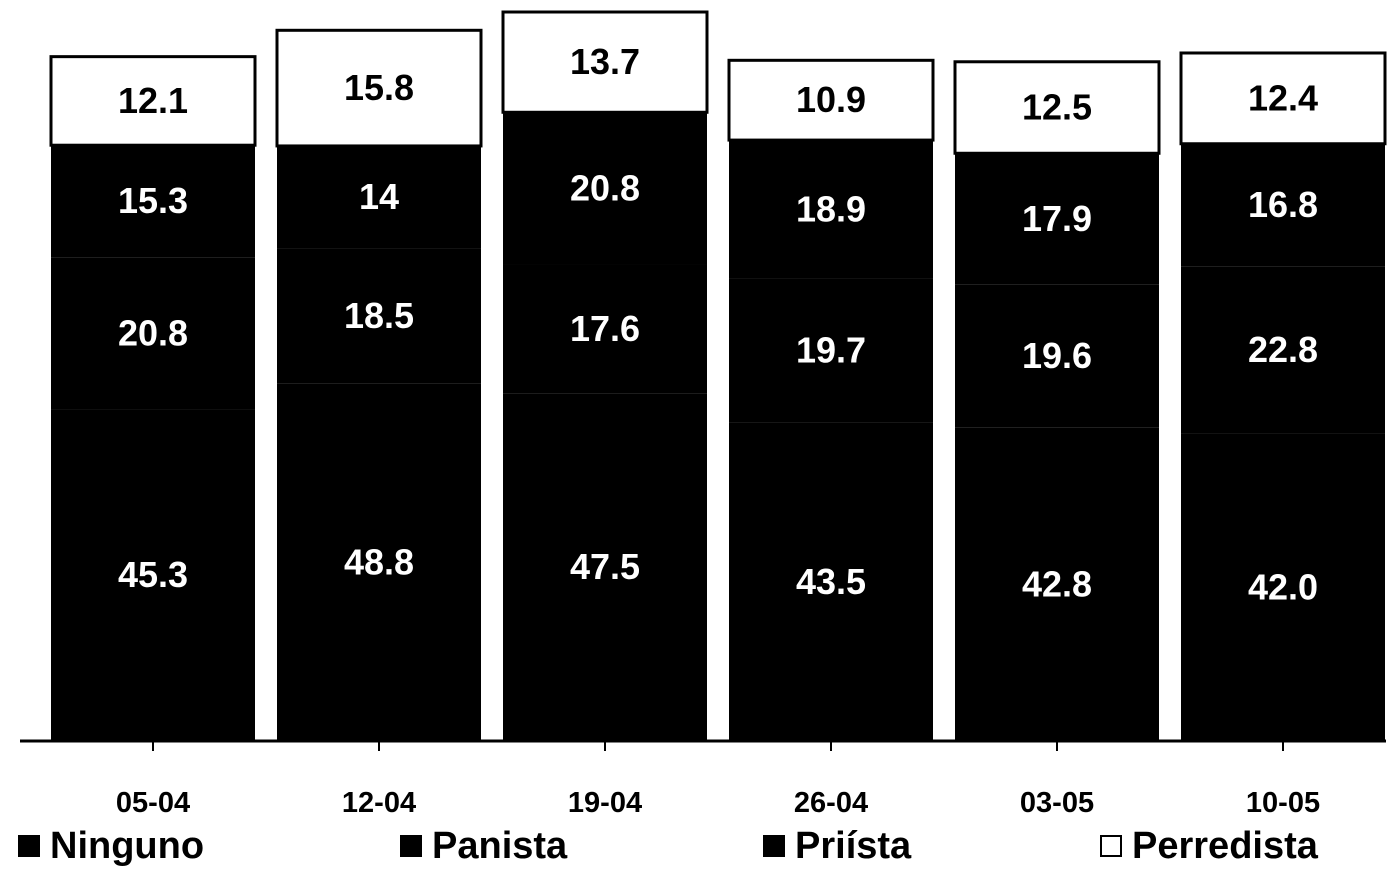 The width and height of the screenshot is (1388, 875). What do you see at coordinates (500, 846) in the screenshot?
I see `legend-label: Panista` at bounding box center [500, 846].